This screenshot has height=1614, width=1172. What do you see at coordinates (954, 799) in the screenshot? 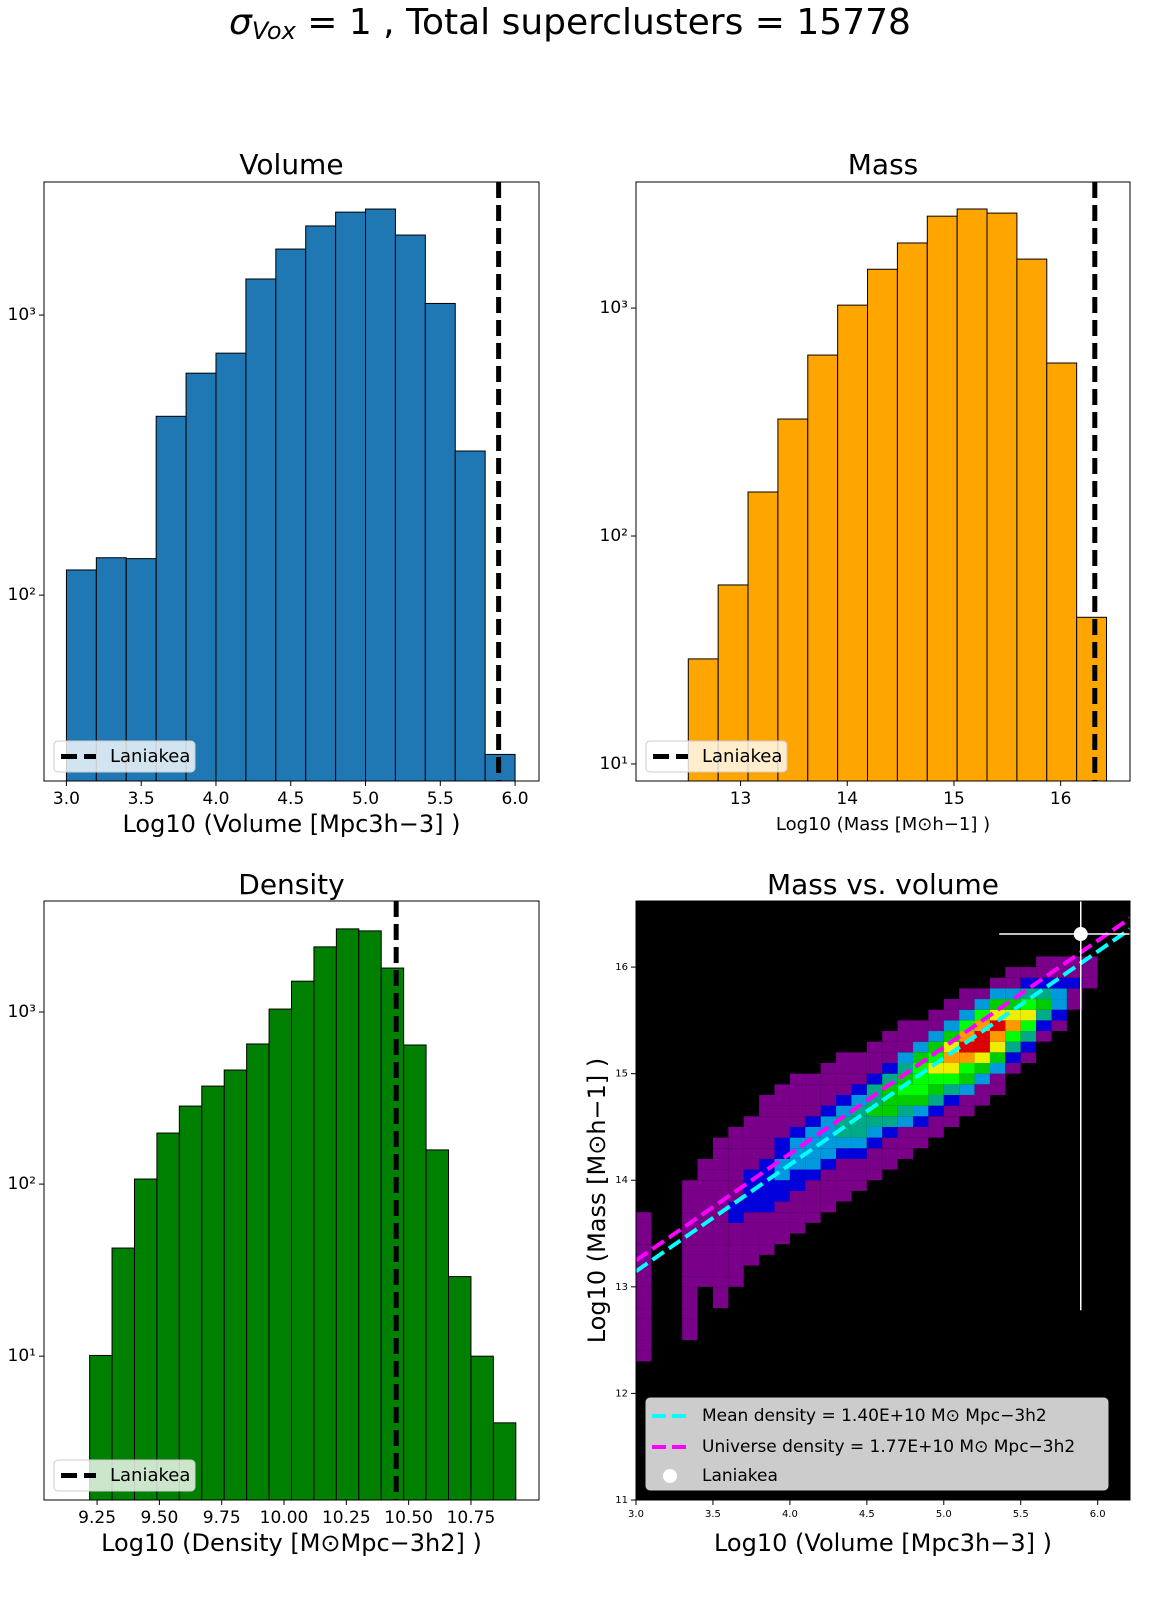
I see `x-tick-label: 15` at bounding box center [954, 799].